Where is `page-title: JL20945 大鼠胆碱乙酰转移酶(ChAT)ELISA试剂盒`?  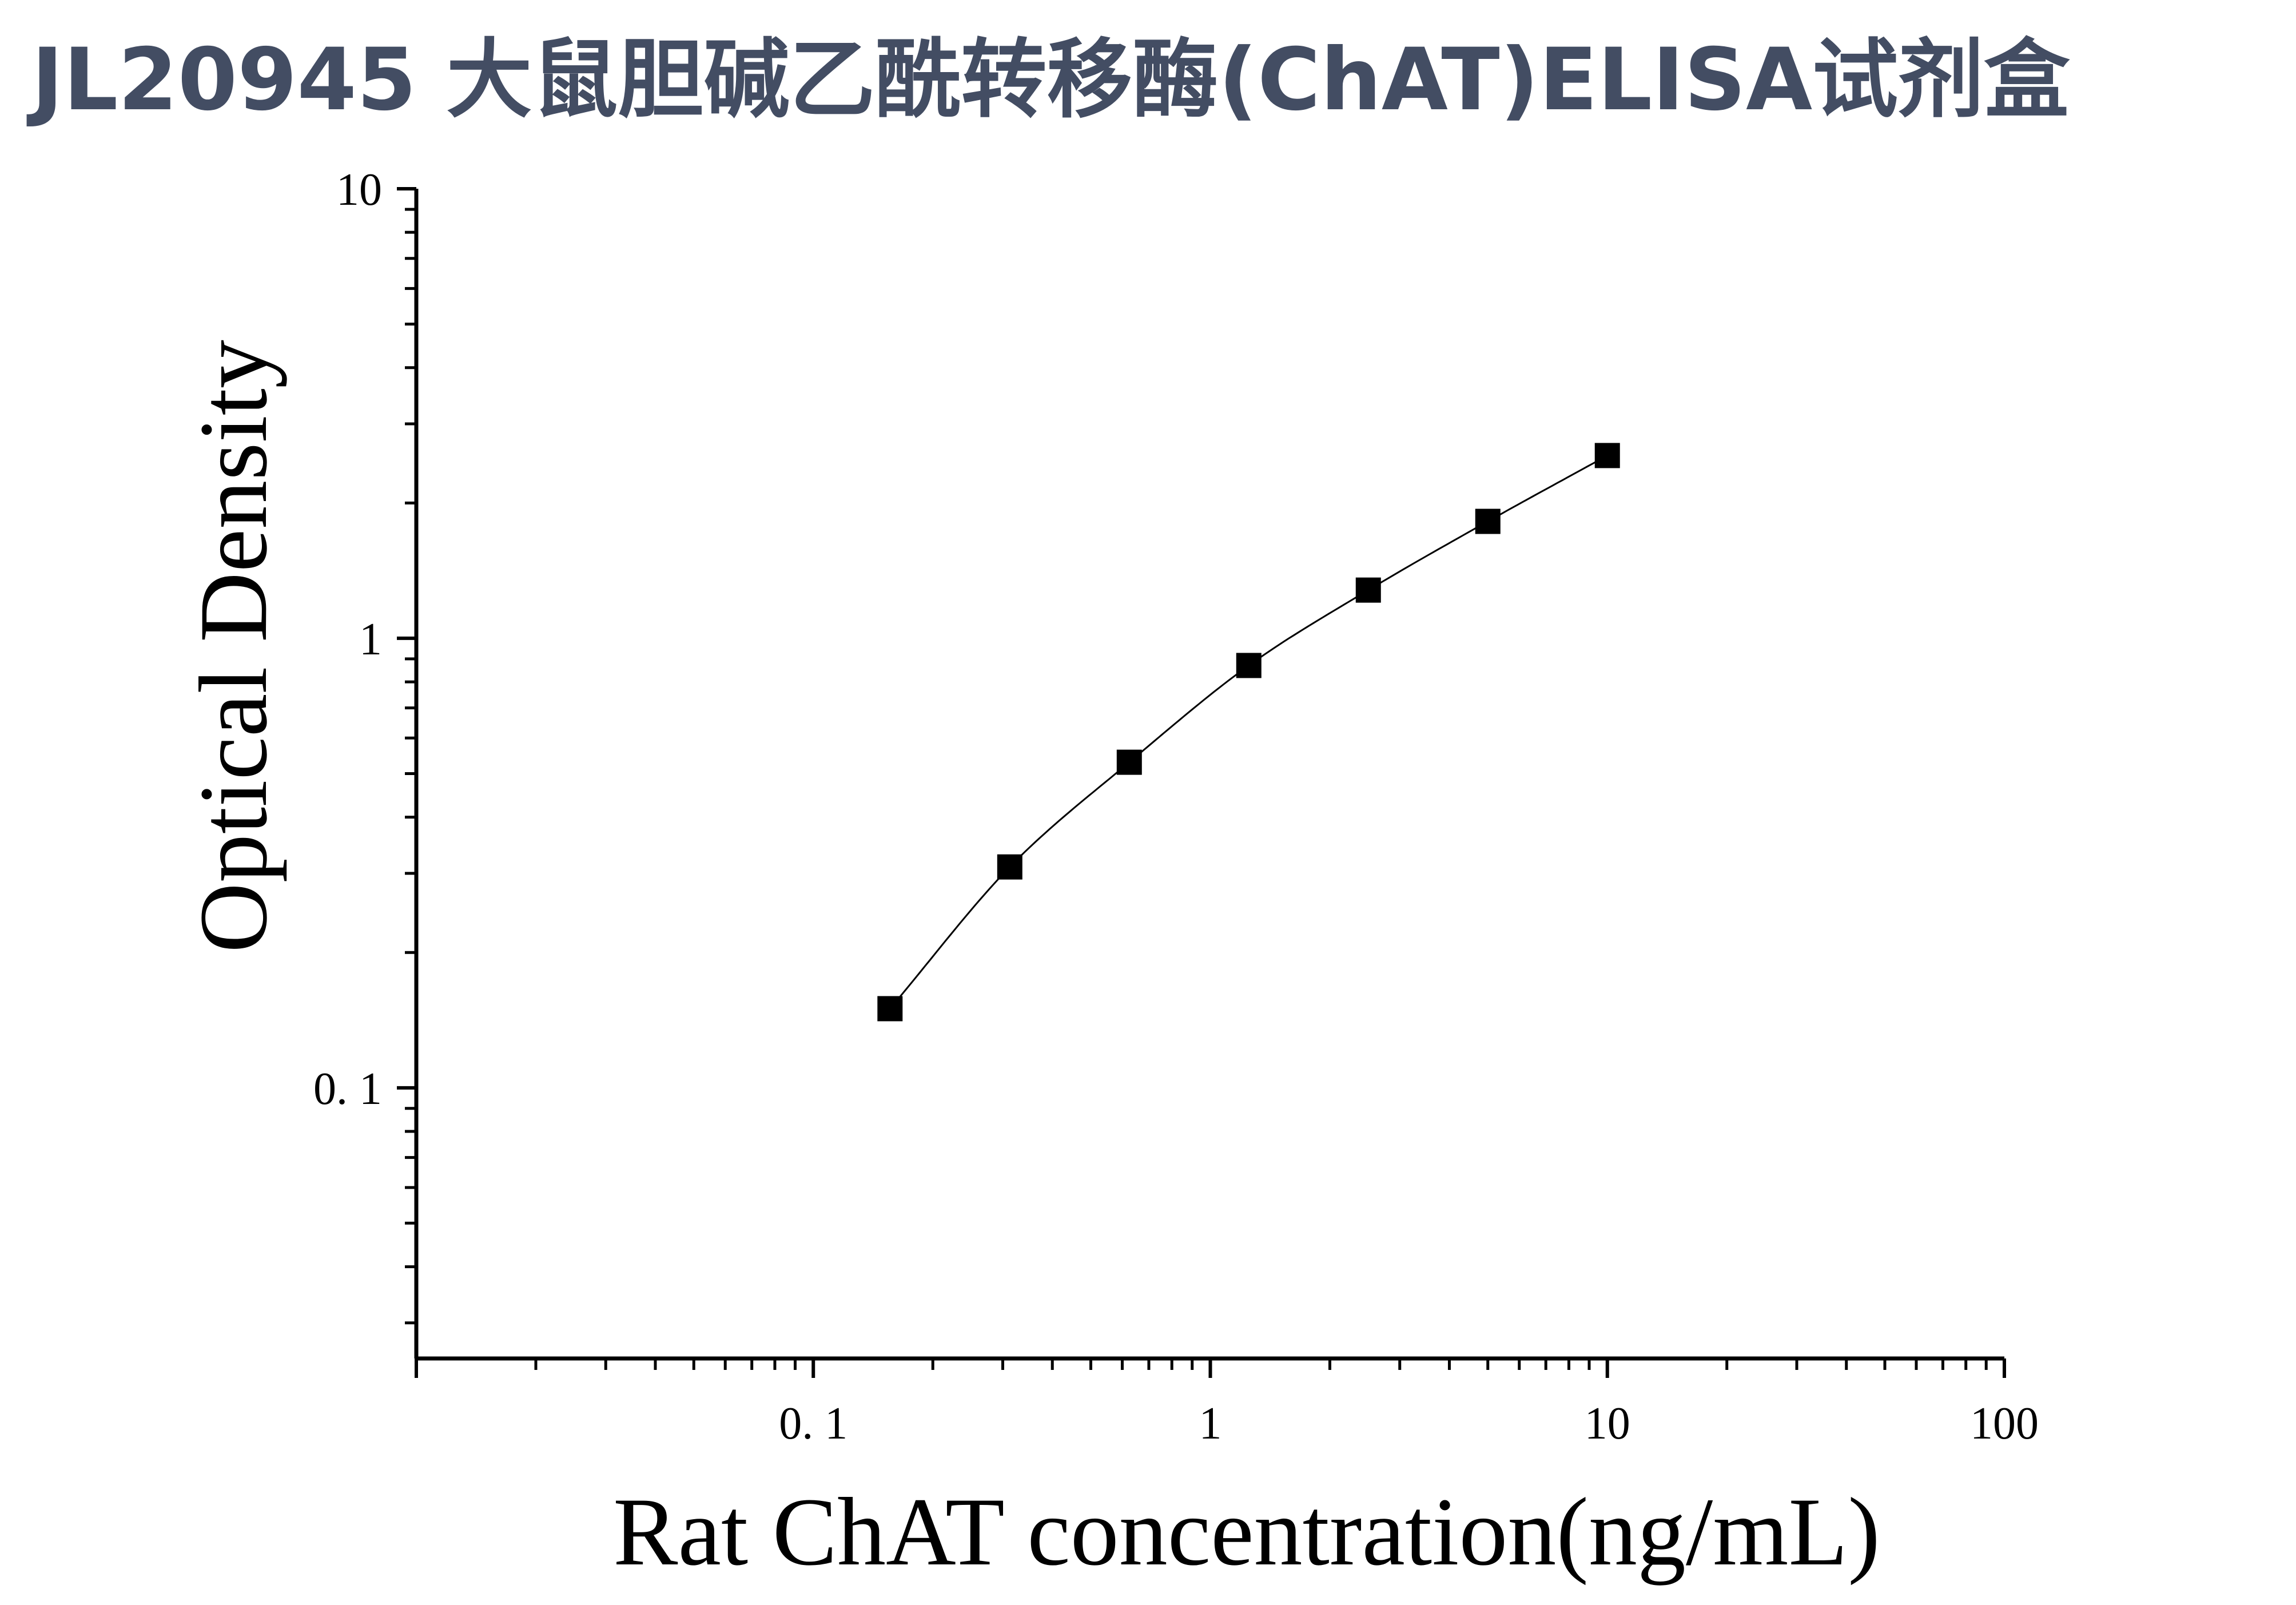 page-title: JL20945 大鼠胆碱乙酰转移酶(ChAT)ELISA试剂盒 is located at coordinates (1051, 80).